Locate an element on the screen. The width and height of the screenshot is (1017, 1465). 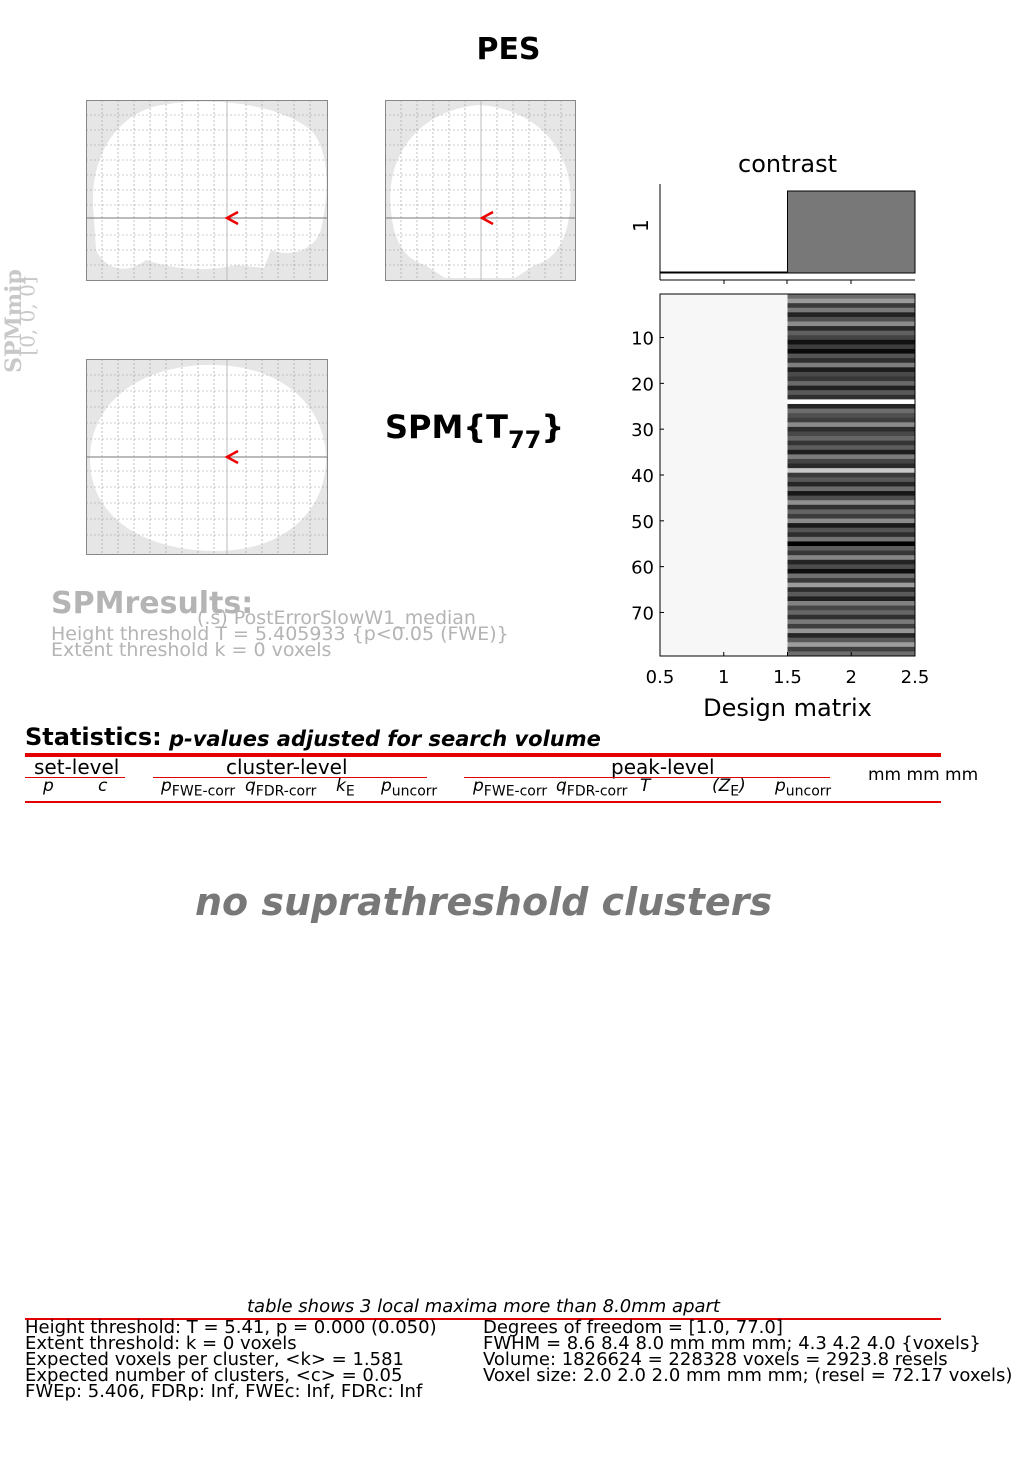
design-xtick-label: 1.5 is located at coordinates (787, 677).